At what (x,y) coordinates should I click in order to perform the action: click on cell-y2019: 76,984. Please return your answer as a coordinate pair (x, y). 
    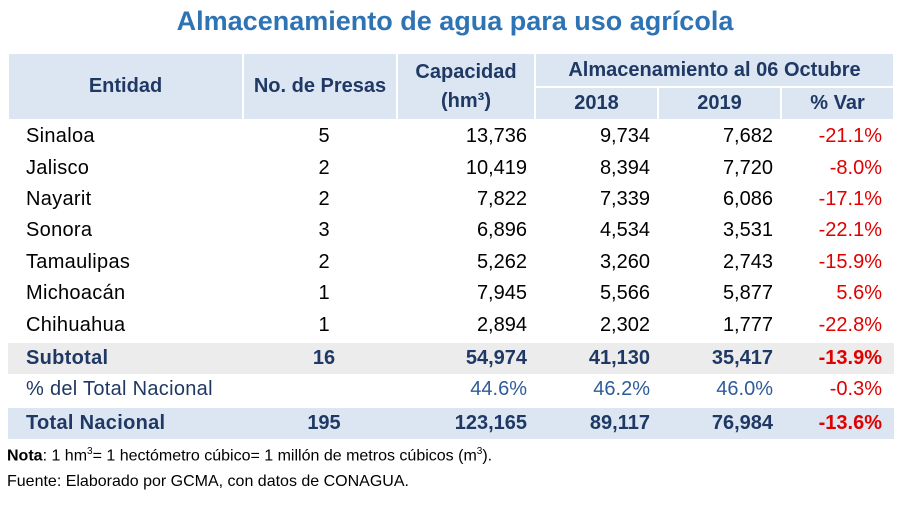
    Looking at the image, I should click on (719, 422).